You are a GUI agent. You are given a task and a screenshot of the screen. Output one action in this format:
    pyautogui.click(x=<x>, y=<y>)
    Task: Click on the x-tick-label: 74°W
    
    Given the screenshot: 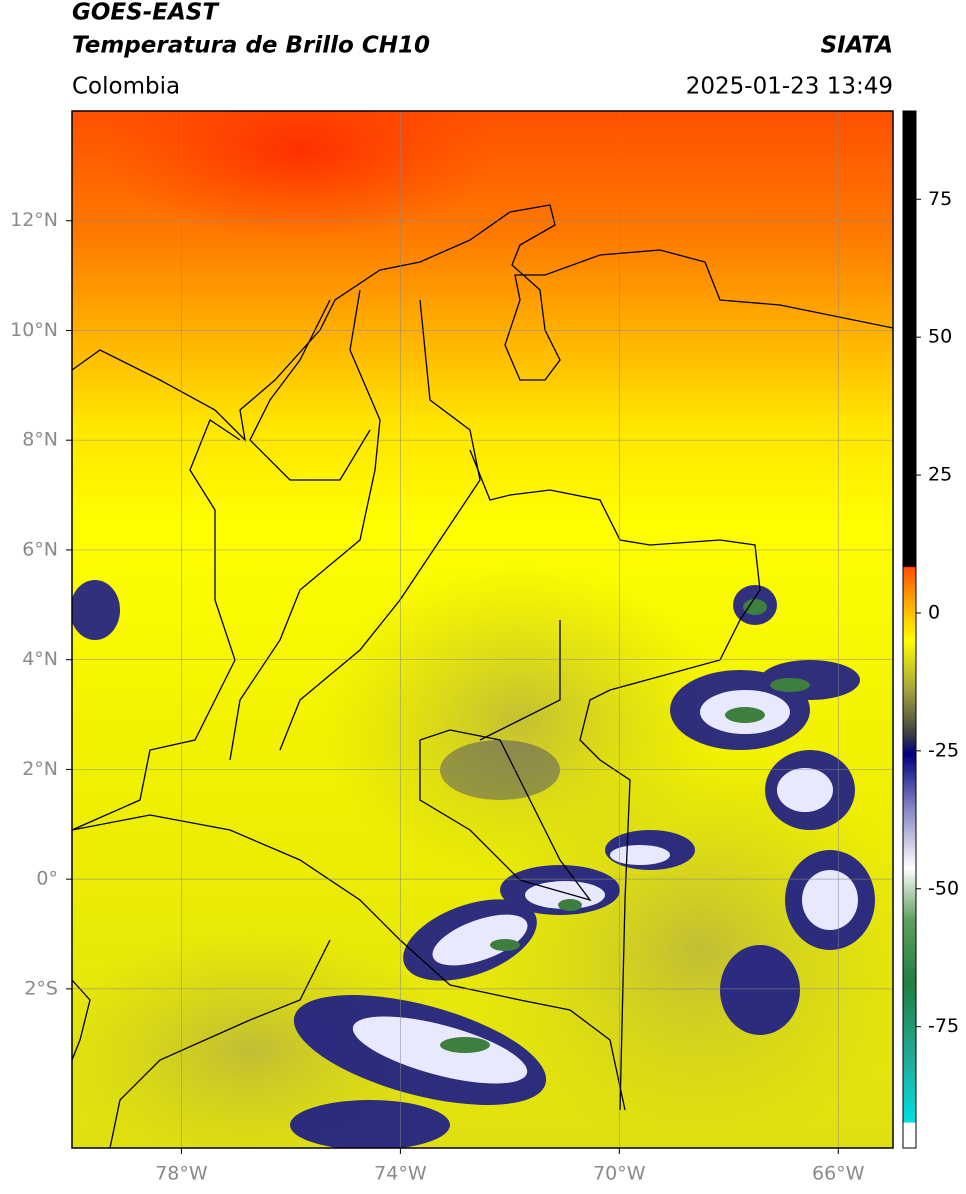 What is the action you would take?
    pyautogui.click(x=400, y=1174)
    